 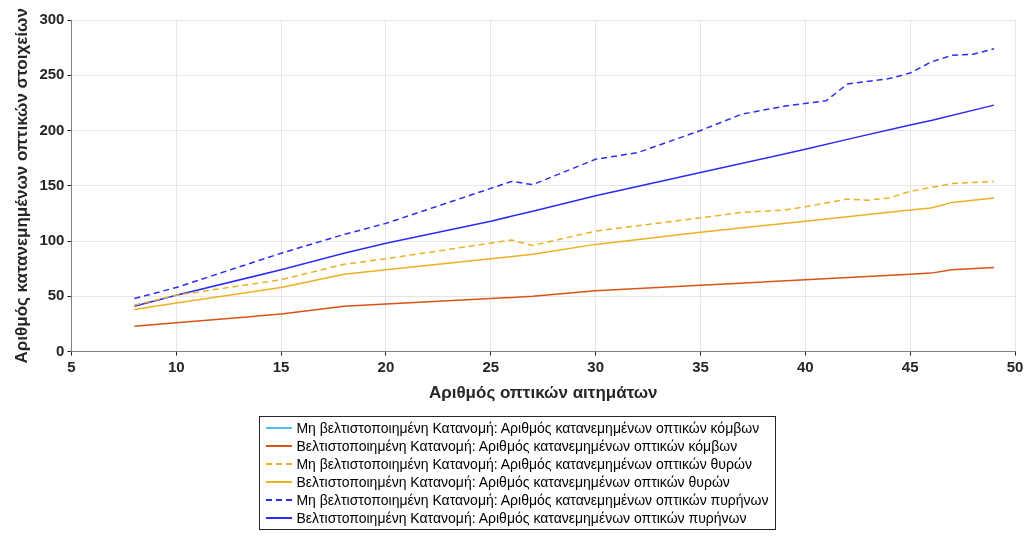 I want to click on legend-label: Μη βελτιστοποιημένη Κατανομή: Αριθμός κατανεμημένων οπτικών πυρήνων, so click(x=532, y=500).